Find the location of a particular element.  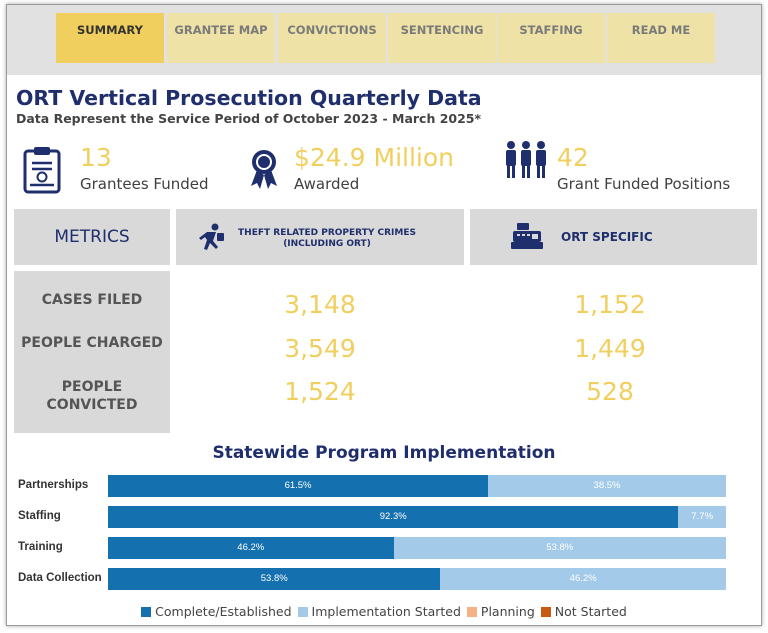

clipboard-certificate-icon is located at coordinates (42, 170).